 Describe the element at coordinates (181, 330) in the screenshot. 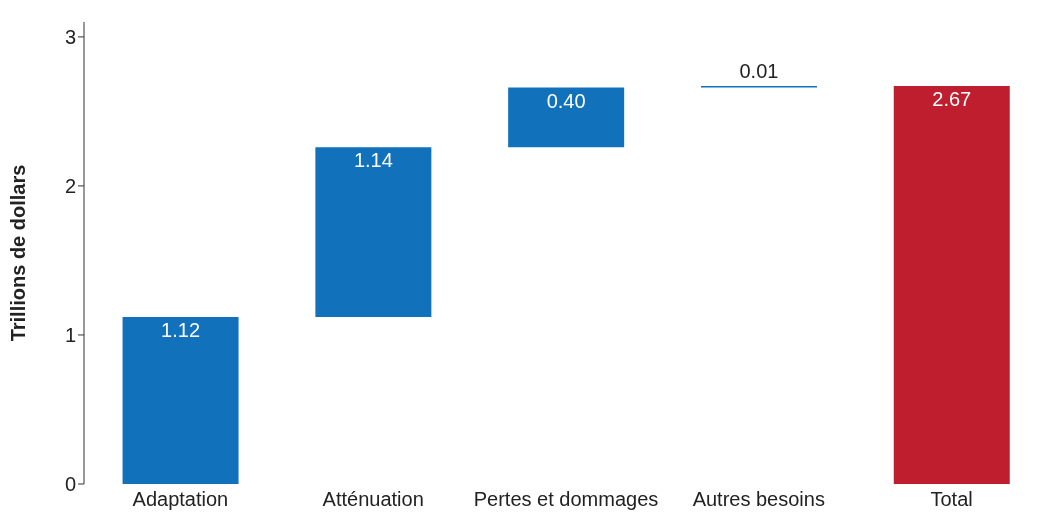

I see `data-label: 1.12` at that location.